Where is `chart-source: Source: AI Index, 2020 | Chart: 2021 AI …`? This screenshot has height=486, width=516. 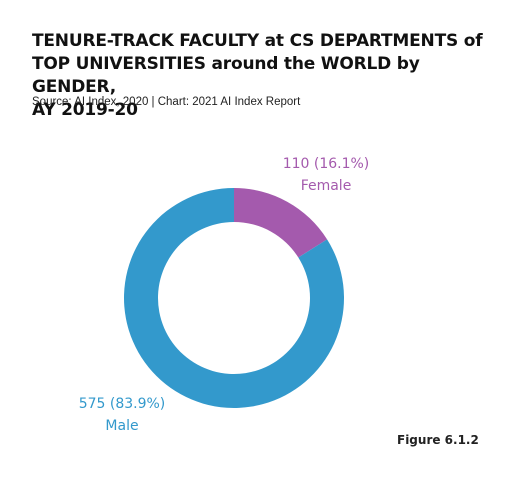
chart-source: Source: AI Index, 2020 | Chart: 2021 AI … is located at coordinates (166, 102).